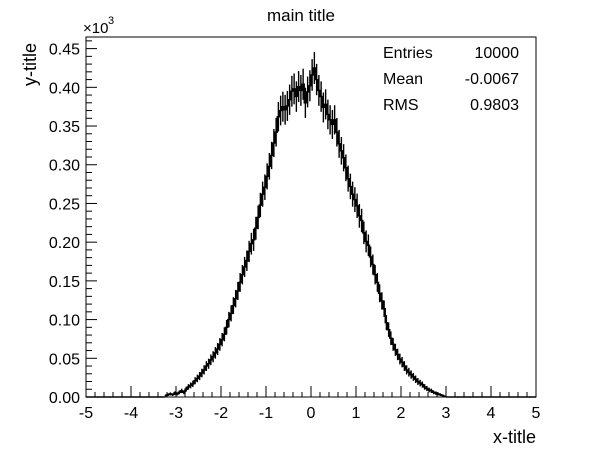  Describe the element at coordinates (64, 204) in the screenshot. I see `y-tick-label: 0.25` at that location.